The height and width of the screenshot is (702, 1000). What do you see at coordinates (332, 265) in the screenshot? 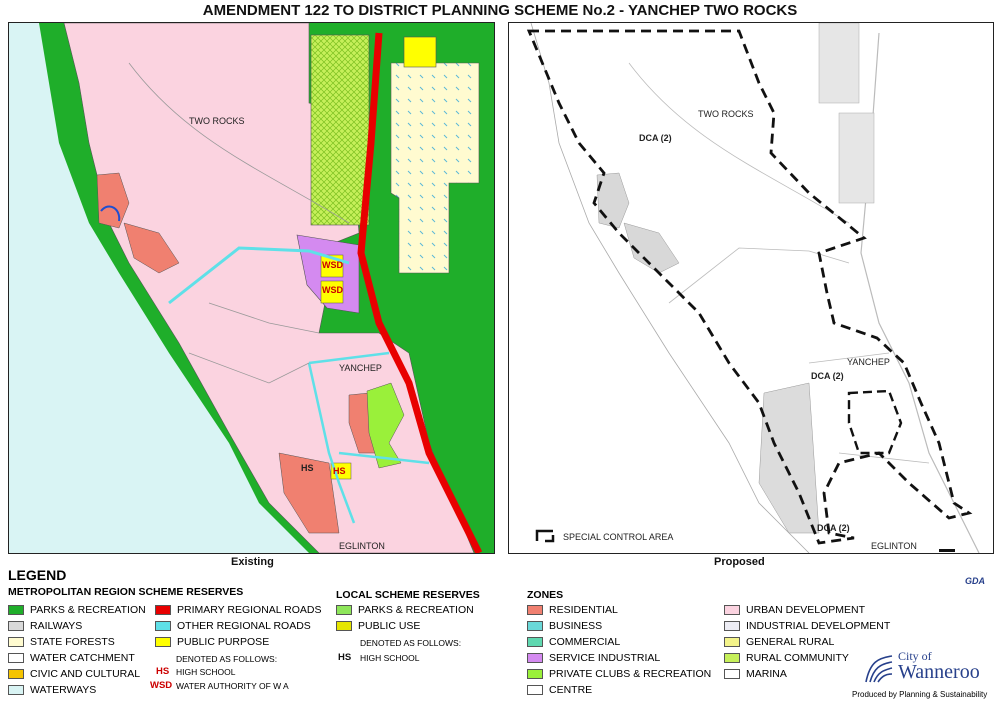
I see `label-wsd-1: WSD` at bounding box center [332, 265].